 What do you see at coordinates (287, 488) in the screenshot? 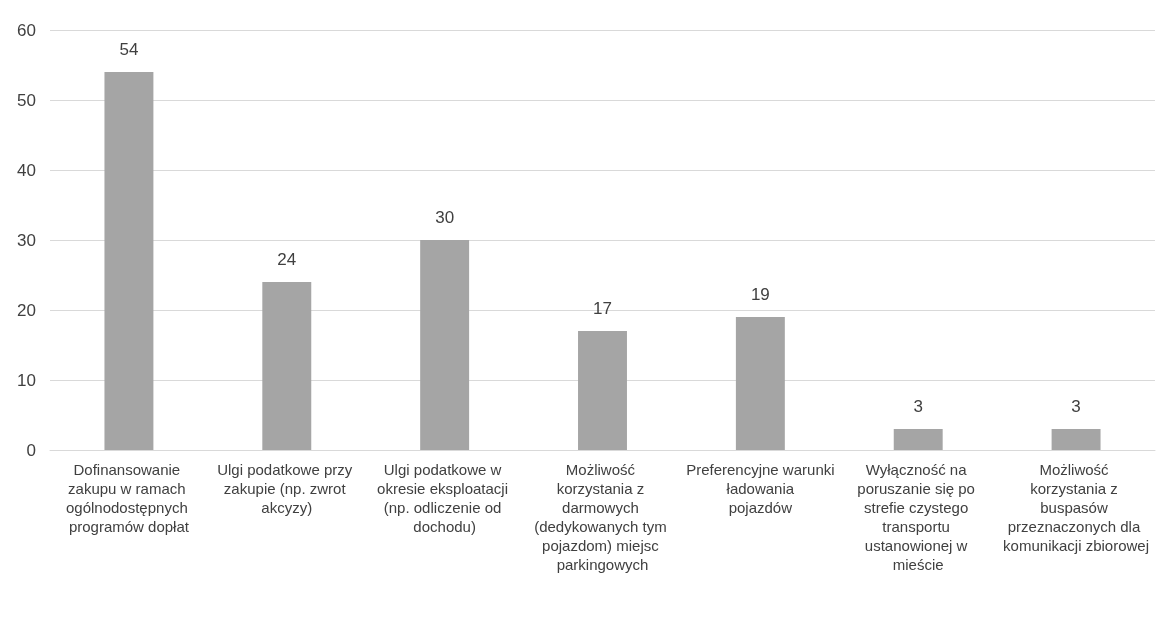
I see `x-tick-label: Ulgi podatkowe przy zakupie (np. zwrot akcyzy)` at bounding box center [287, 488].